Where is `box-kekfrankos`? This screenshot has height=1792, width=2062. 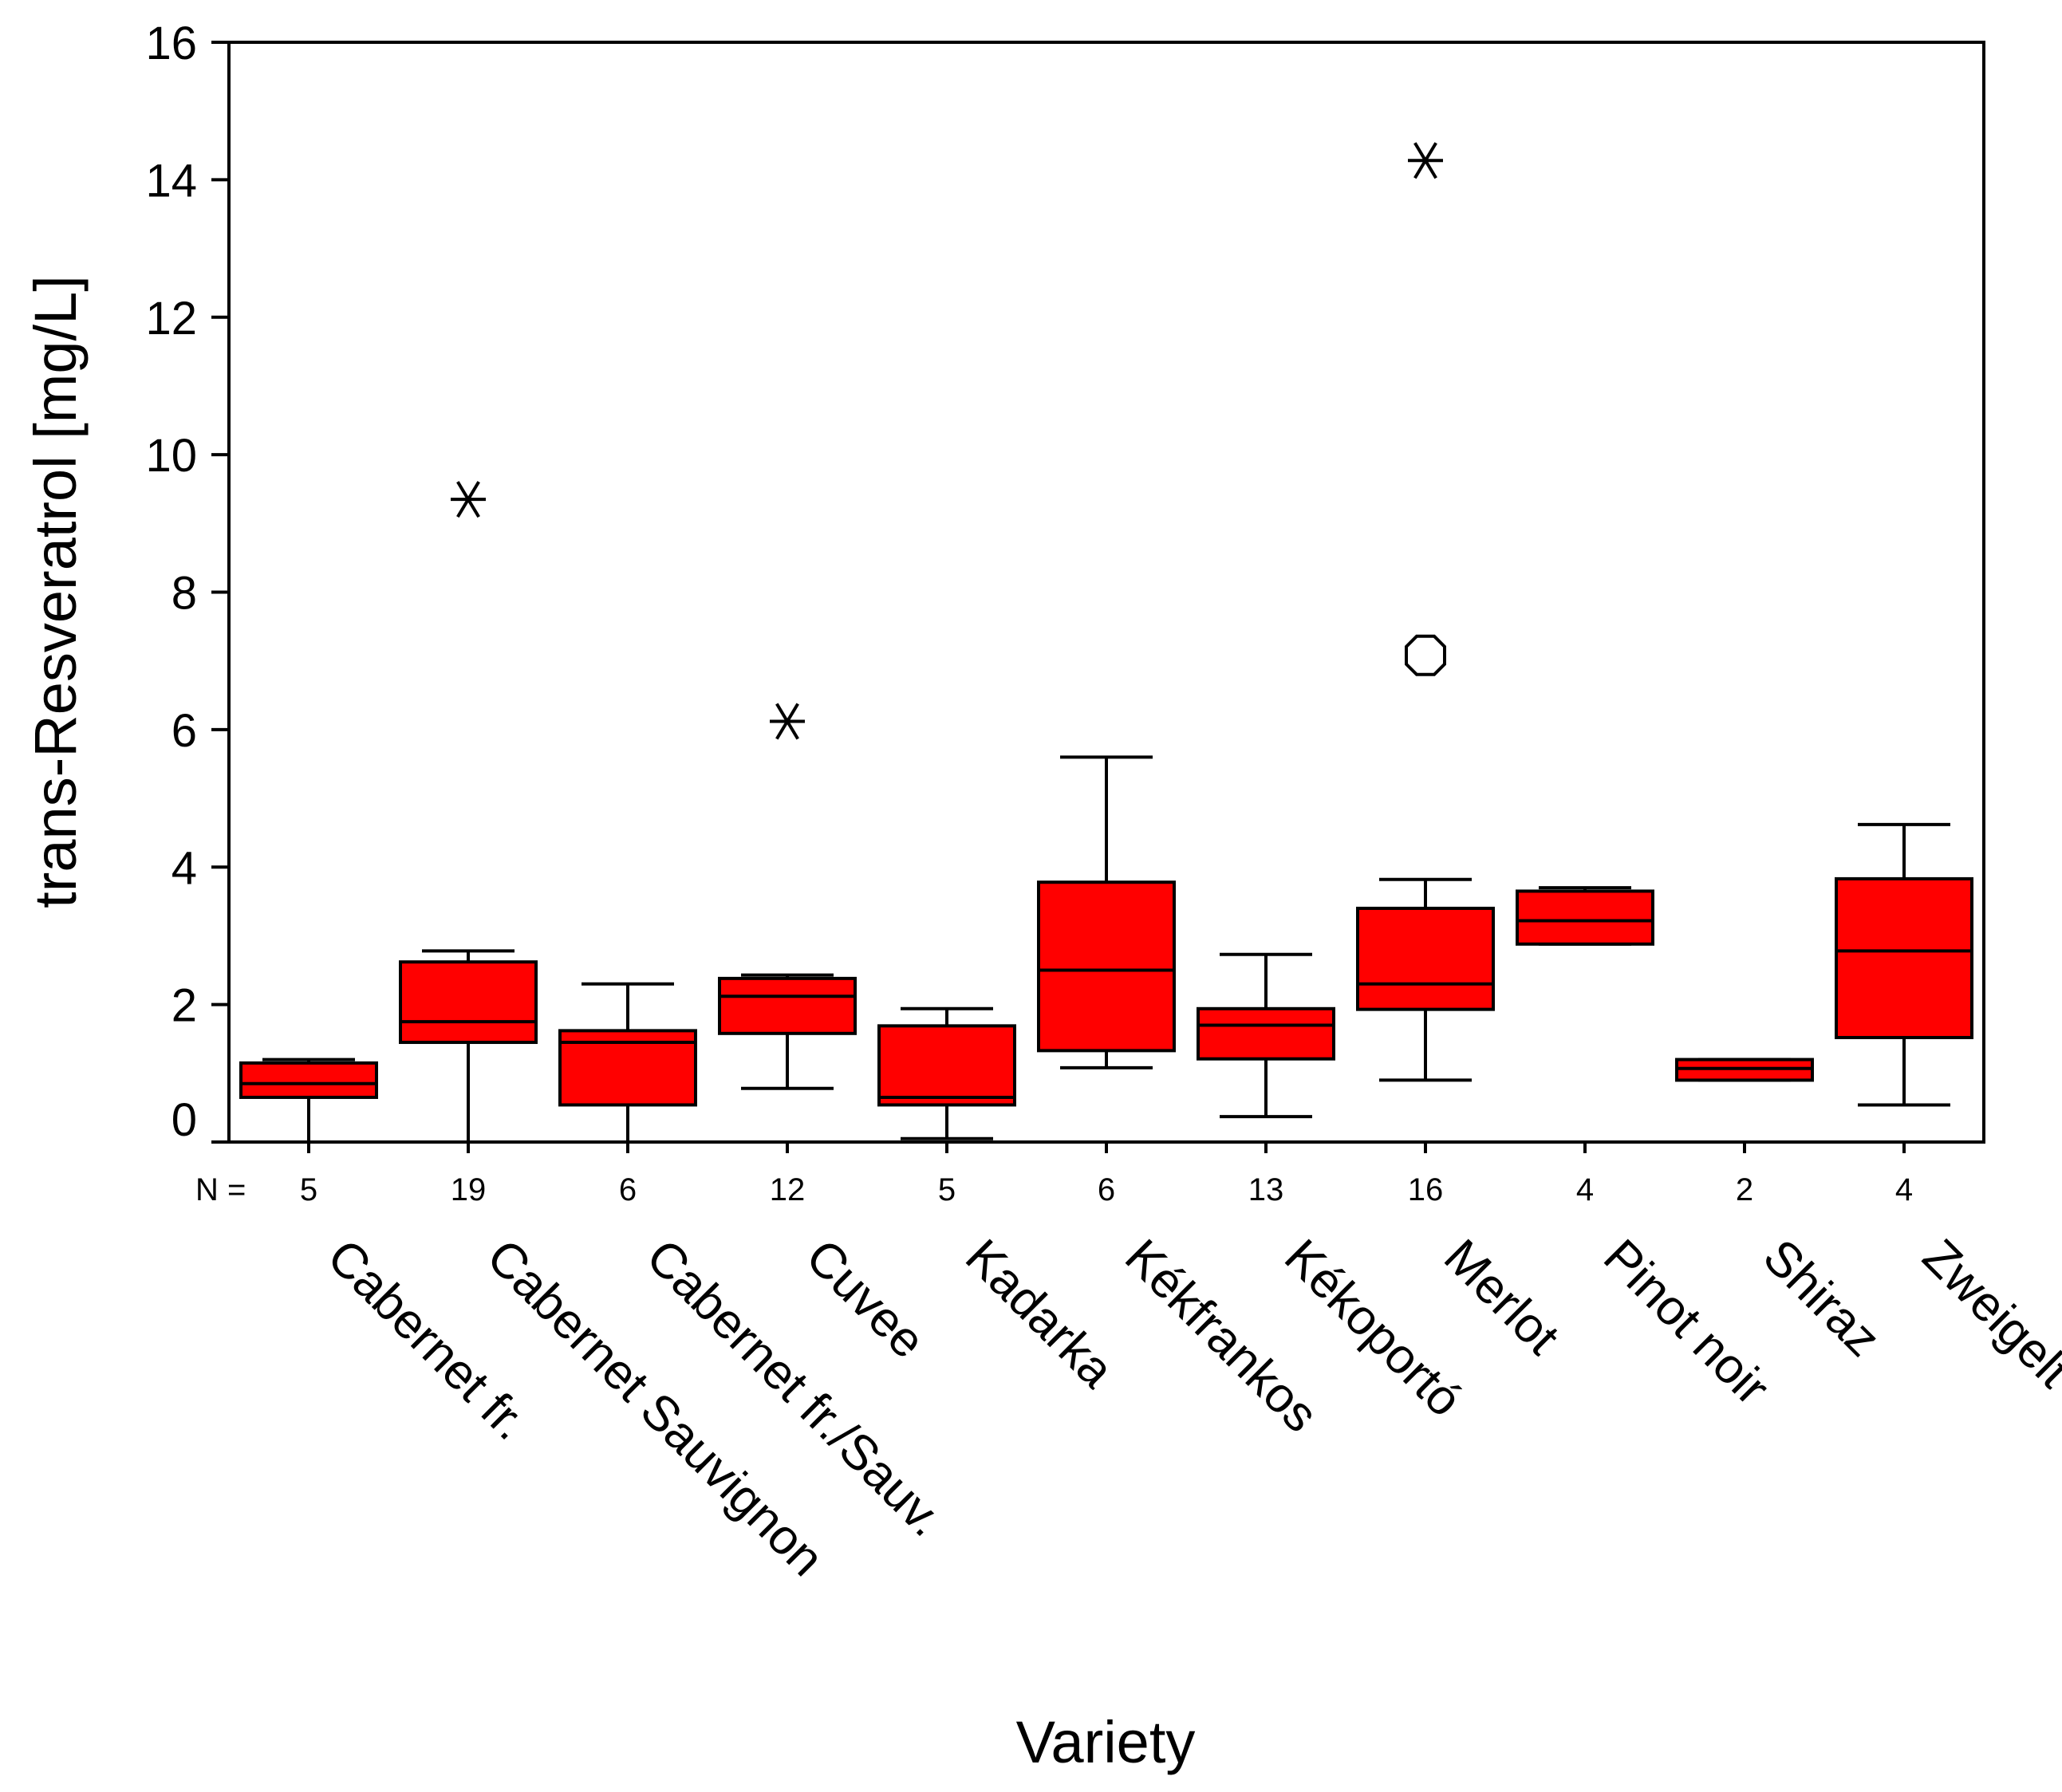 box-kekfrankos is located at coordinates (1106, 912).